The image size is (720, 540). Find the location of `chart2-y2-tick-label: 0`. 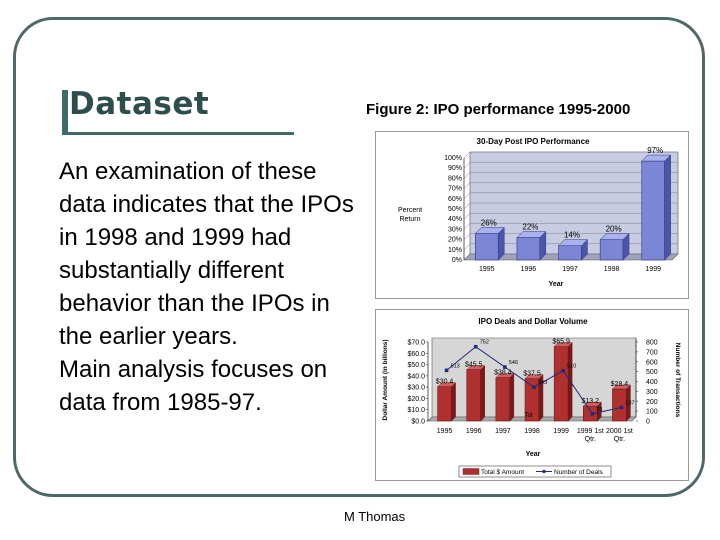

chart2-y2-tick-label: 0 is located at coordinates (648, 422).